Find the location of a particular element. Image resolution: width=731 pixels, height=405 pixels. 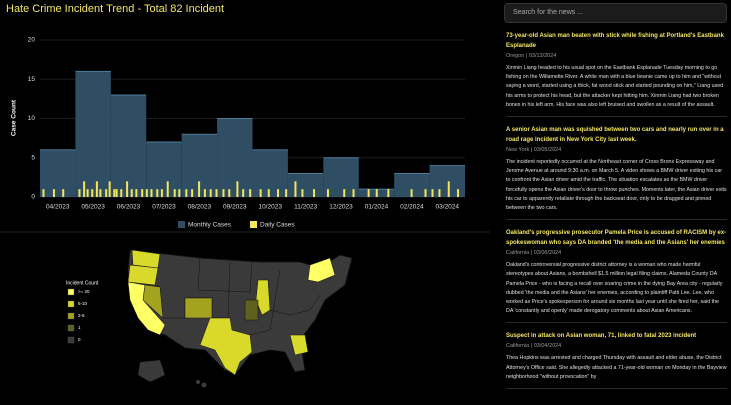

x-tick-label: 03/2024 is located at coordinates (448, 207).